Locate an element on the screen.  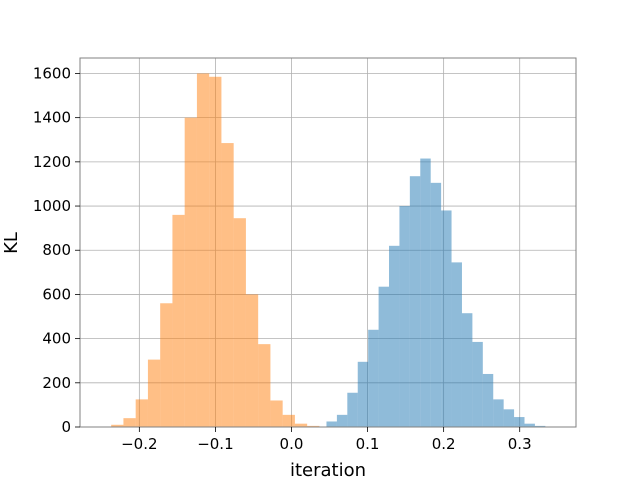
y-tick-label-3: 600 is located at coordinates (56, 294).